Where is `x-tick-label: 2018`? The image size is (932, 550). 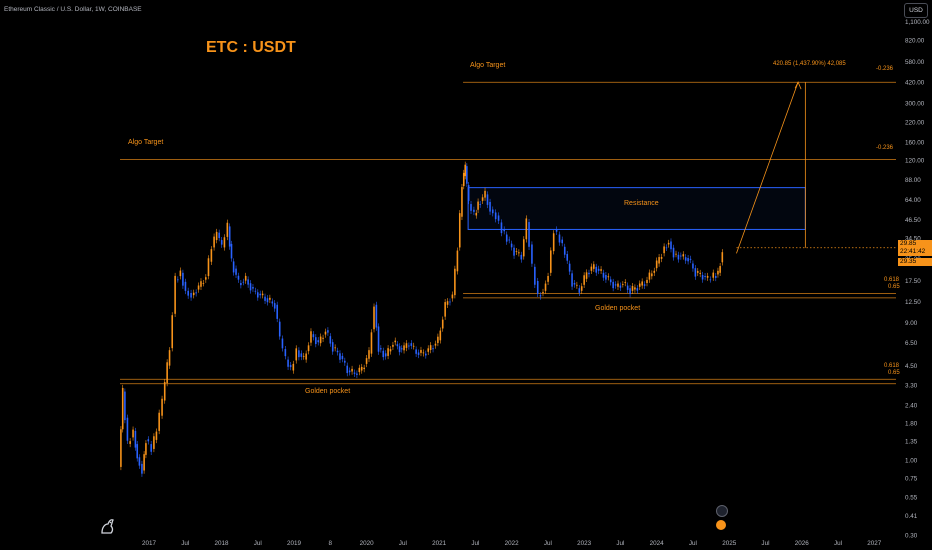 x-tick-label: 2018 is located at coordinates (222, 543).